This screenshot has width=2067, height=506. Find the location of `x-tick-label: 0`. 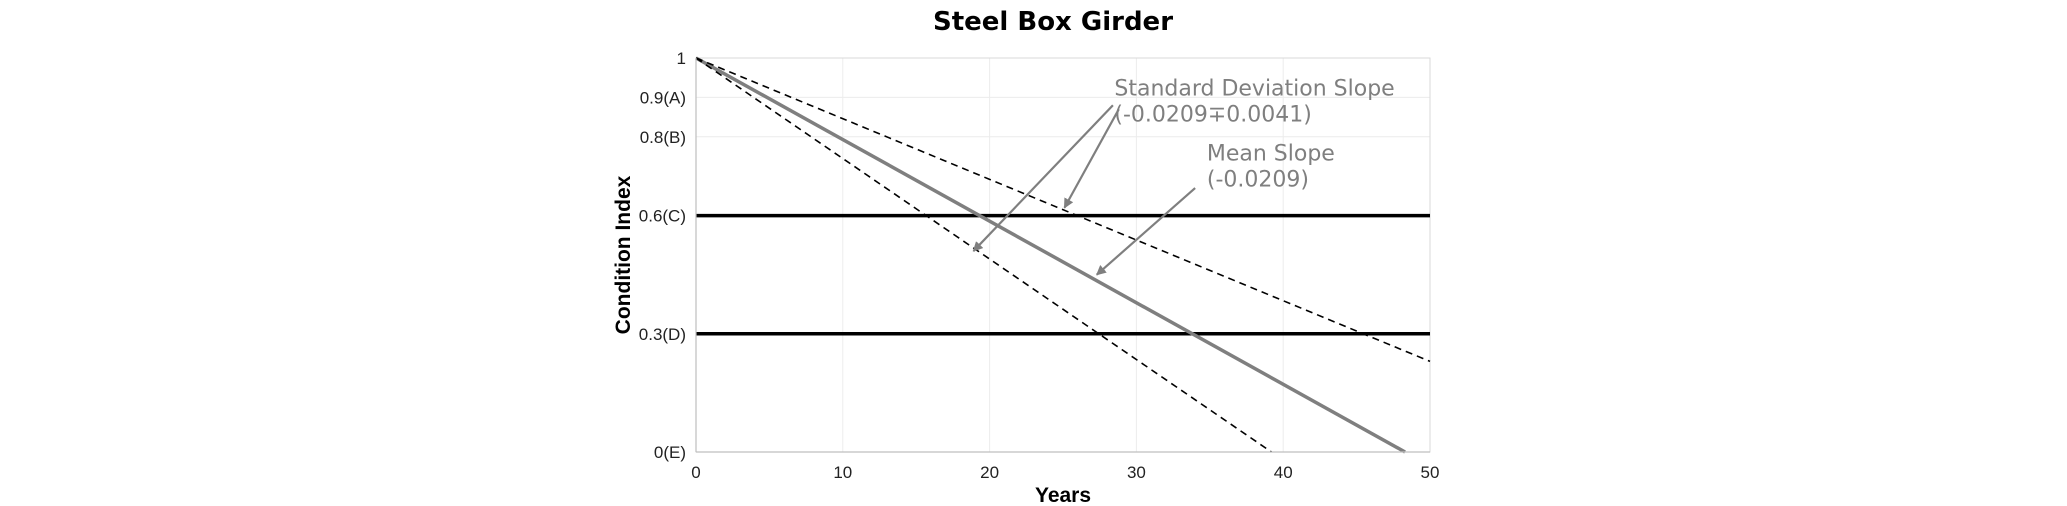

x-tick-label: 0 is located at coordinates (695, 472).